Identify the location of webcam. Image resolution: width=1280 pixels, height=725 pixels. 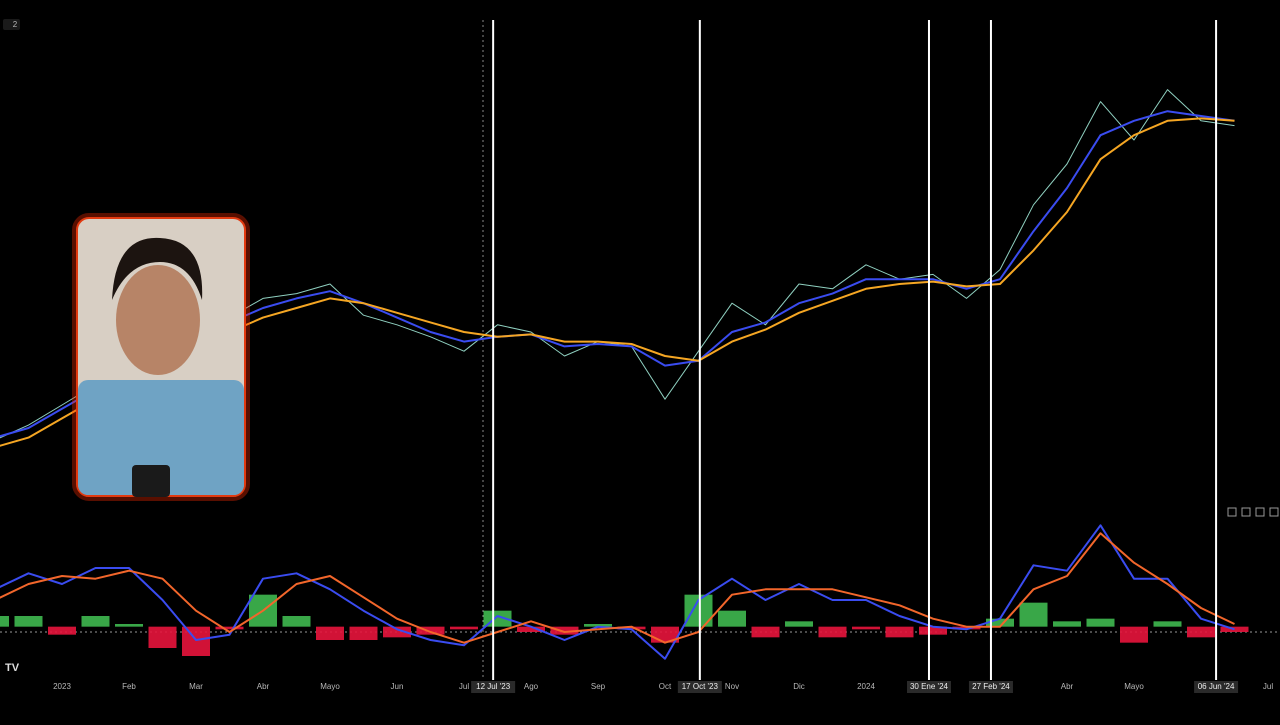
(161, 357).